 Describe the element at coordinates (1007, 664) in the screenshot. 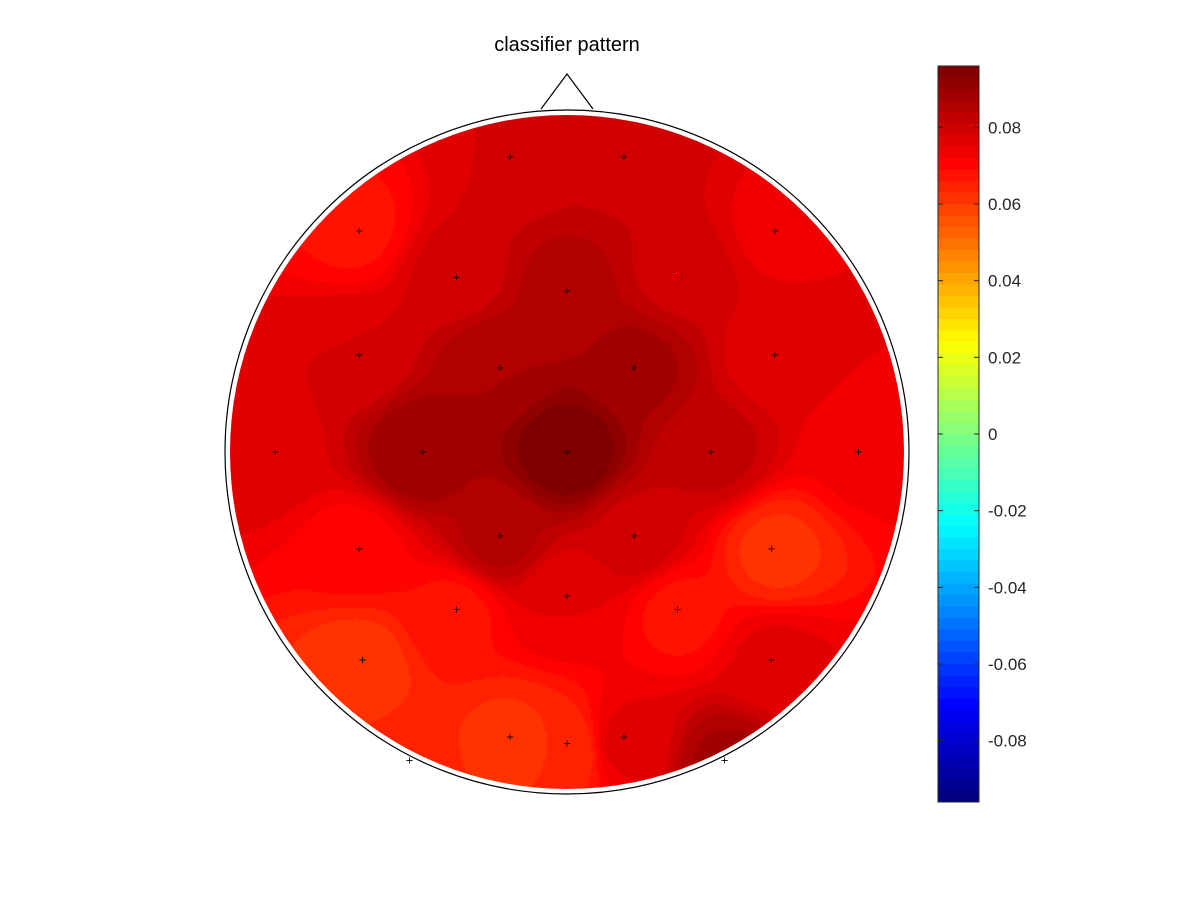

I see `colorbar-tick-label: -0.06` at that location.